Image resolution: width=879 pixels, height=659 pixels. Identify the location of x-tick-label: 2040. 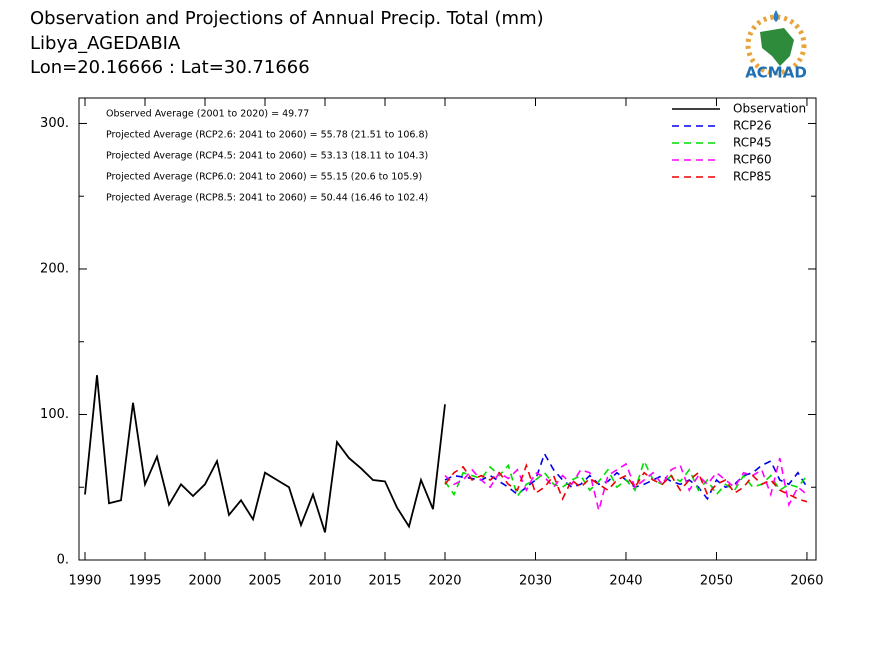
(625, 581).